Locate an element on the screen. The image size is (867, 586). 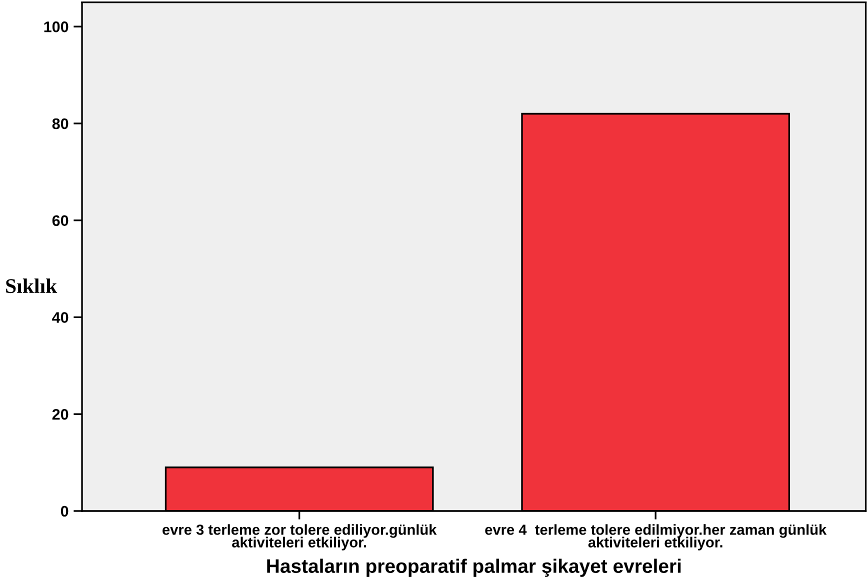
y-tick-label: 60 is located at coordinates (60, 220).